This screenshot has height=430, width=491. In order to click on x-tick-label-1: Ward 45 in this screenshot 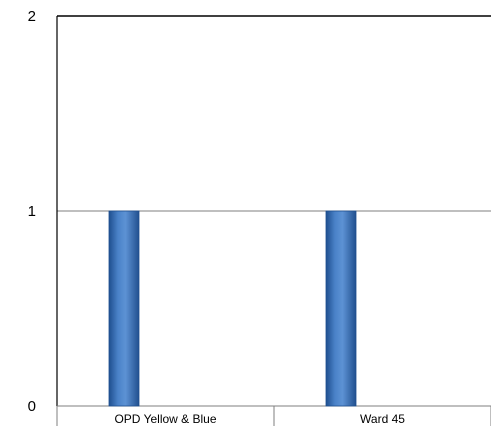, I will do `click(382, 419)`.